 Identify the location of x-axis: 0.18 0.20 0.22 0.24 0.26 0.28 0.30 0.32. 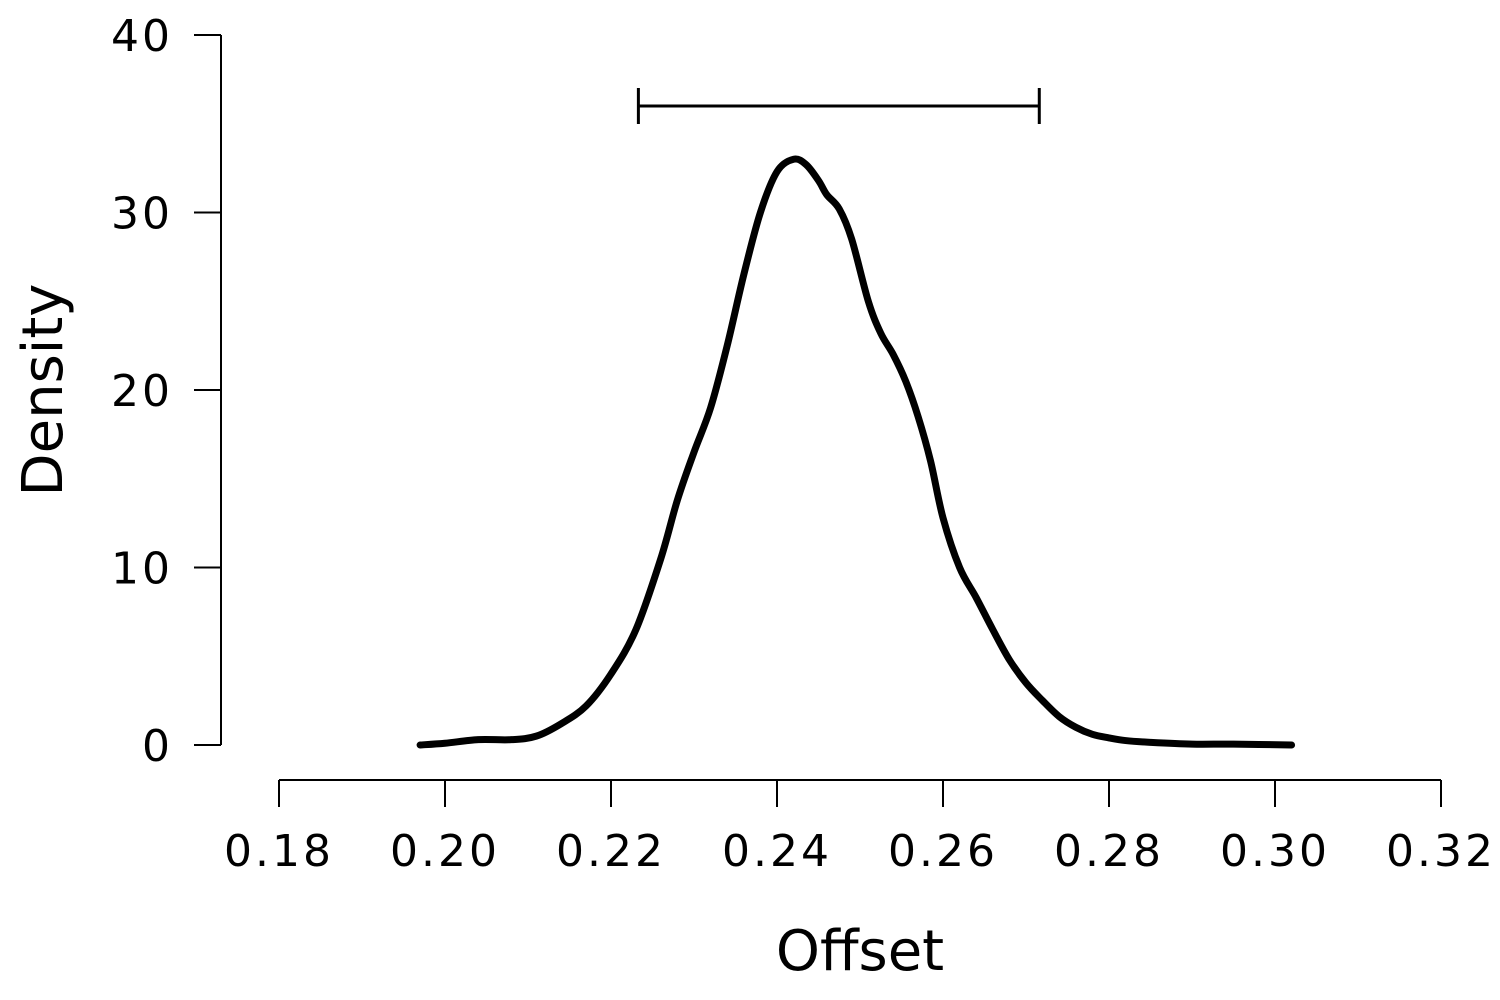
(860, 828).